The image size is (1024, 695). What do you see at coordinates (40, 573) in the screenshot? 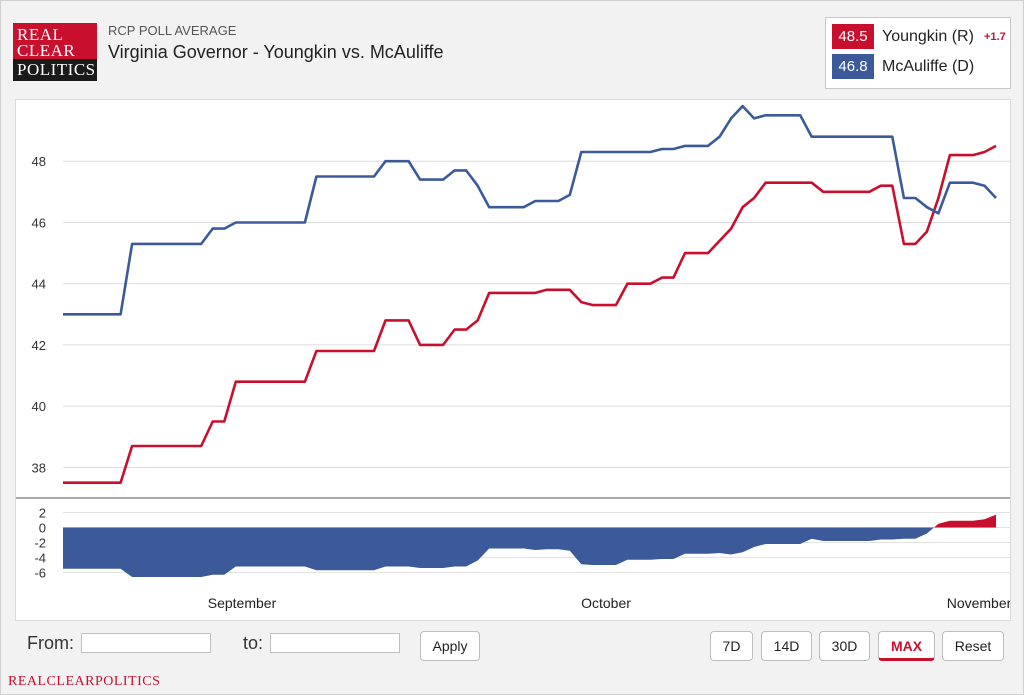
I see `spread-y-tick-label: -6` at bounding box center [40, 573].